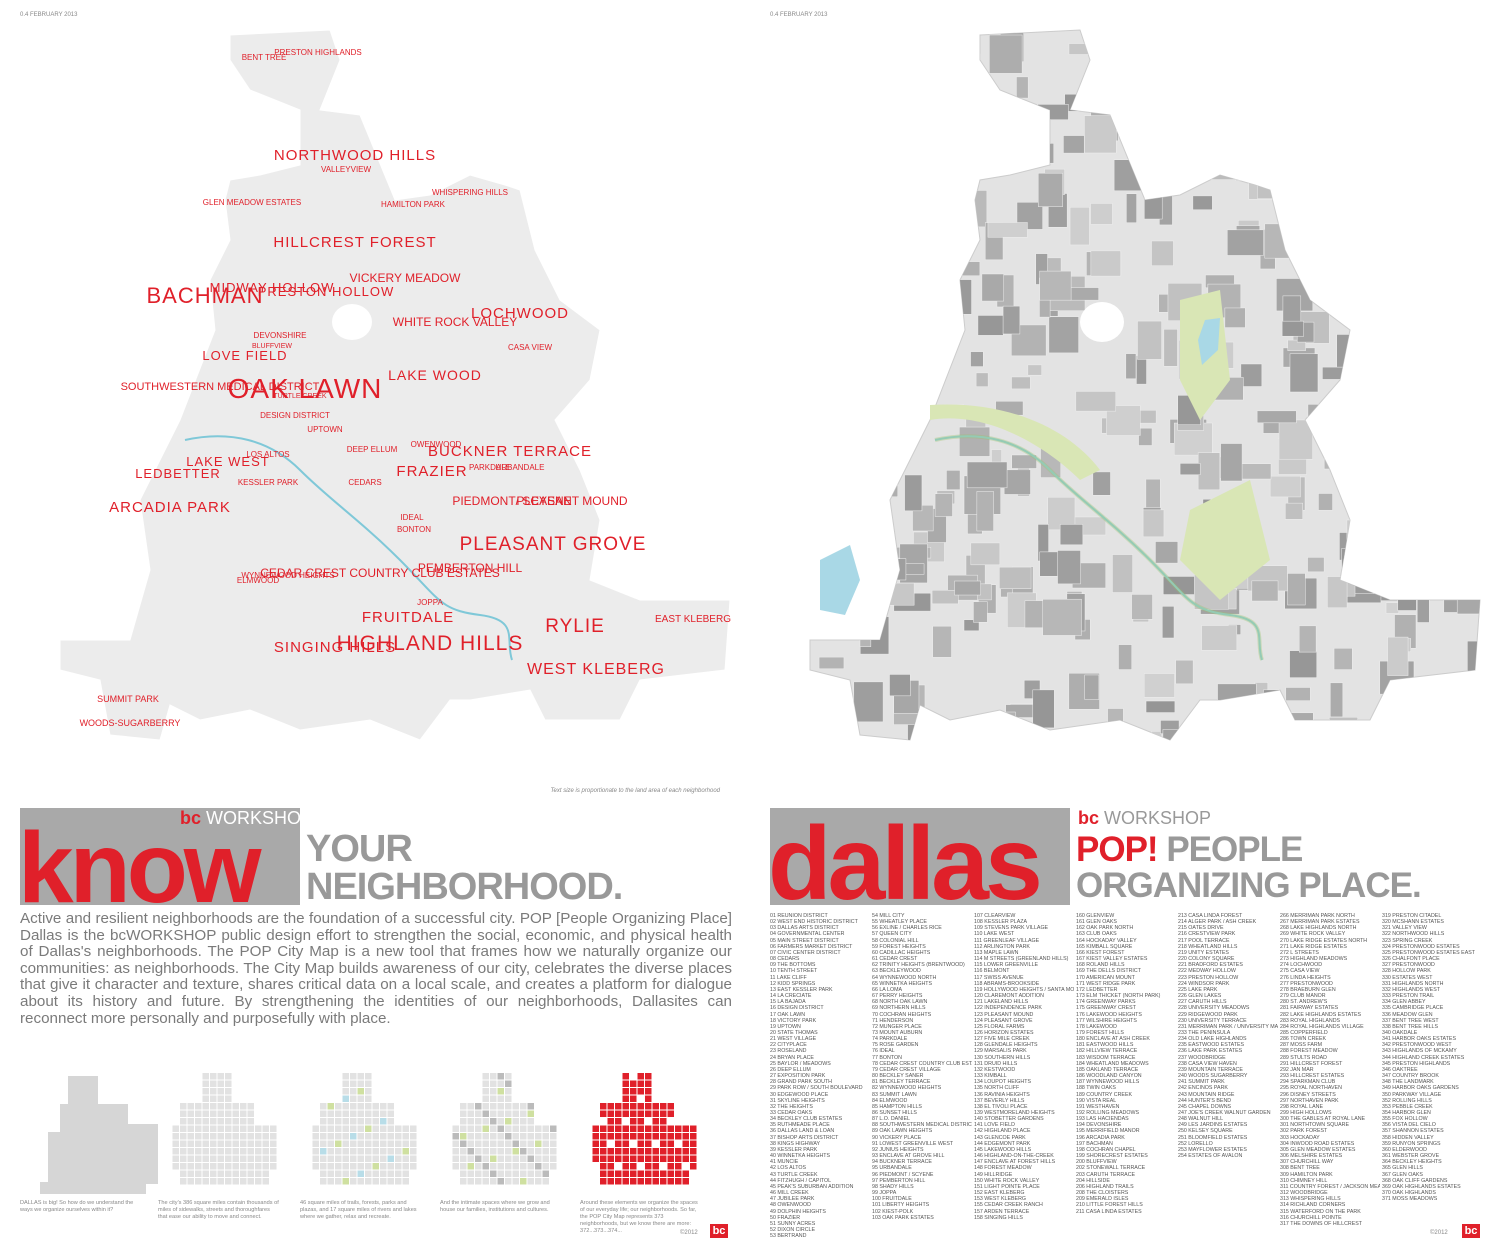 This screenshot has width=1500, height=1250. What do you see at coordinates (797, 1008) in the screenshot?
I see `list-item: 16 DESIGN DISTRICT` at bounding box center [797, 1008].